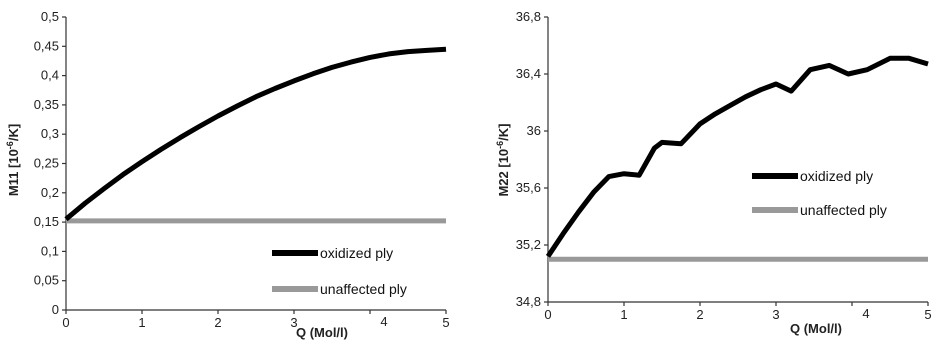 The height and width of the screenshot is (346, 941). Describe the element at coordinates (50, 250) in the screenshot. I see `y-tick-label: 0,1` at that location.